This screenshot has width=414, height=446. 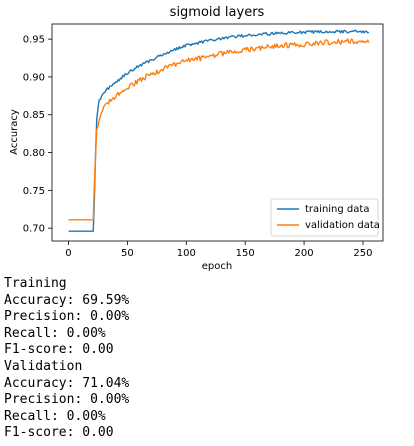 I want to click on x-axis-label: epoch, so click(x=217, y=266).